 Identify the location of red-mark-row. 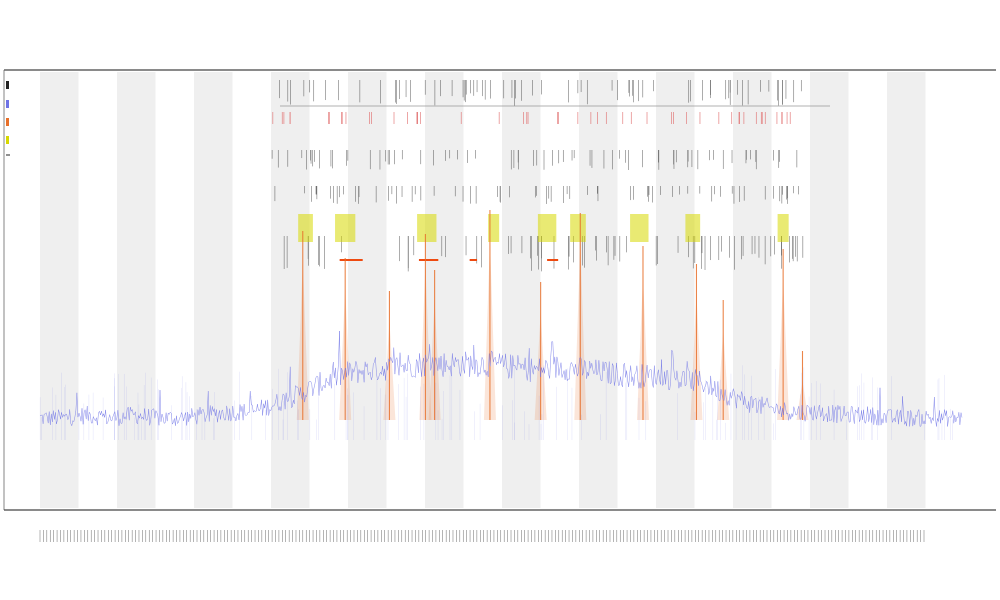
(531, 118).